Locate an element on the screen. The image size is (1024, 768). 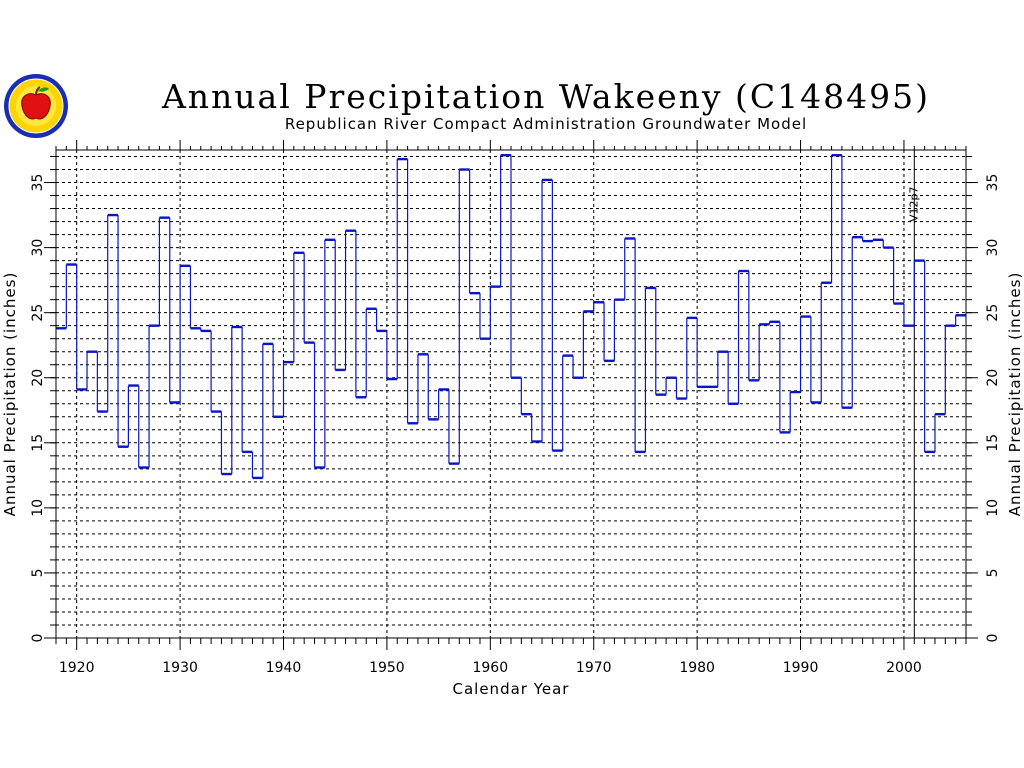
x-tick-label: 1940 is located at coordinates (284, 668).